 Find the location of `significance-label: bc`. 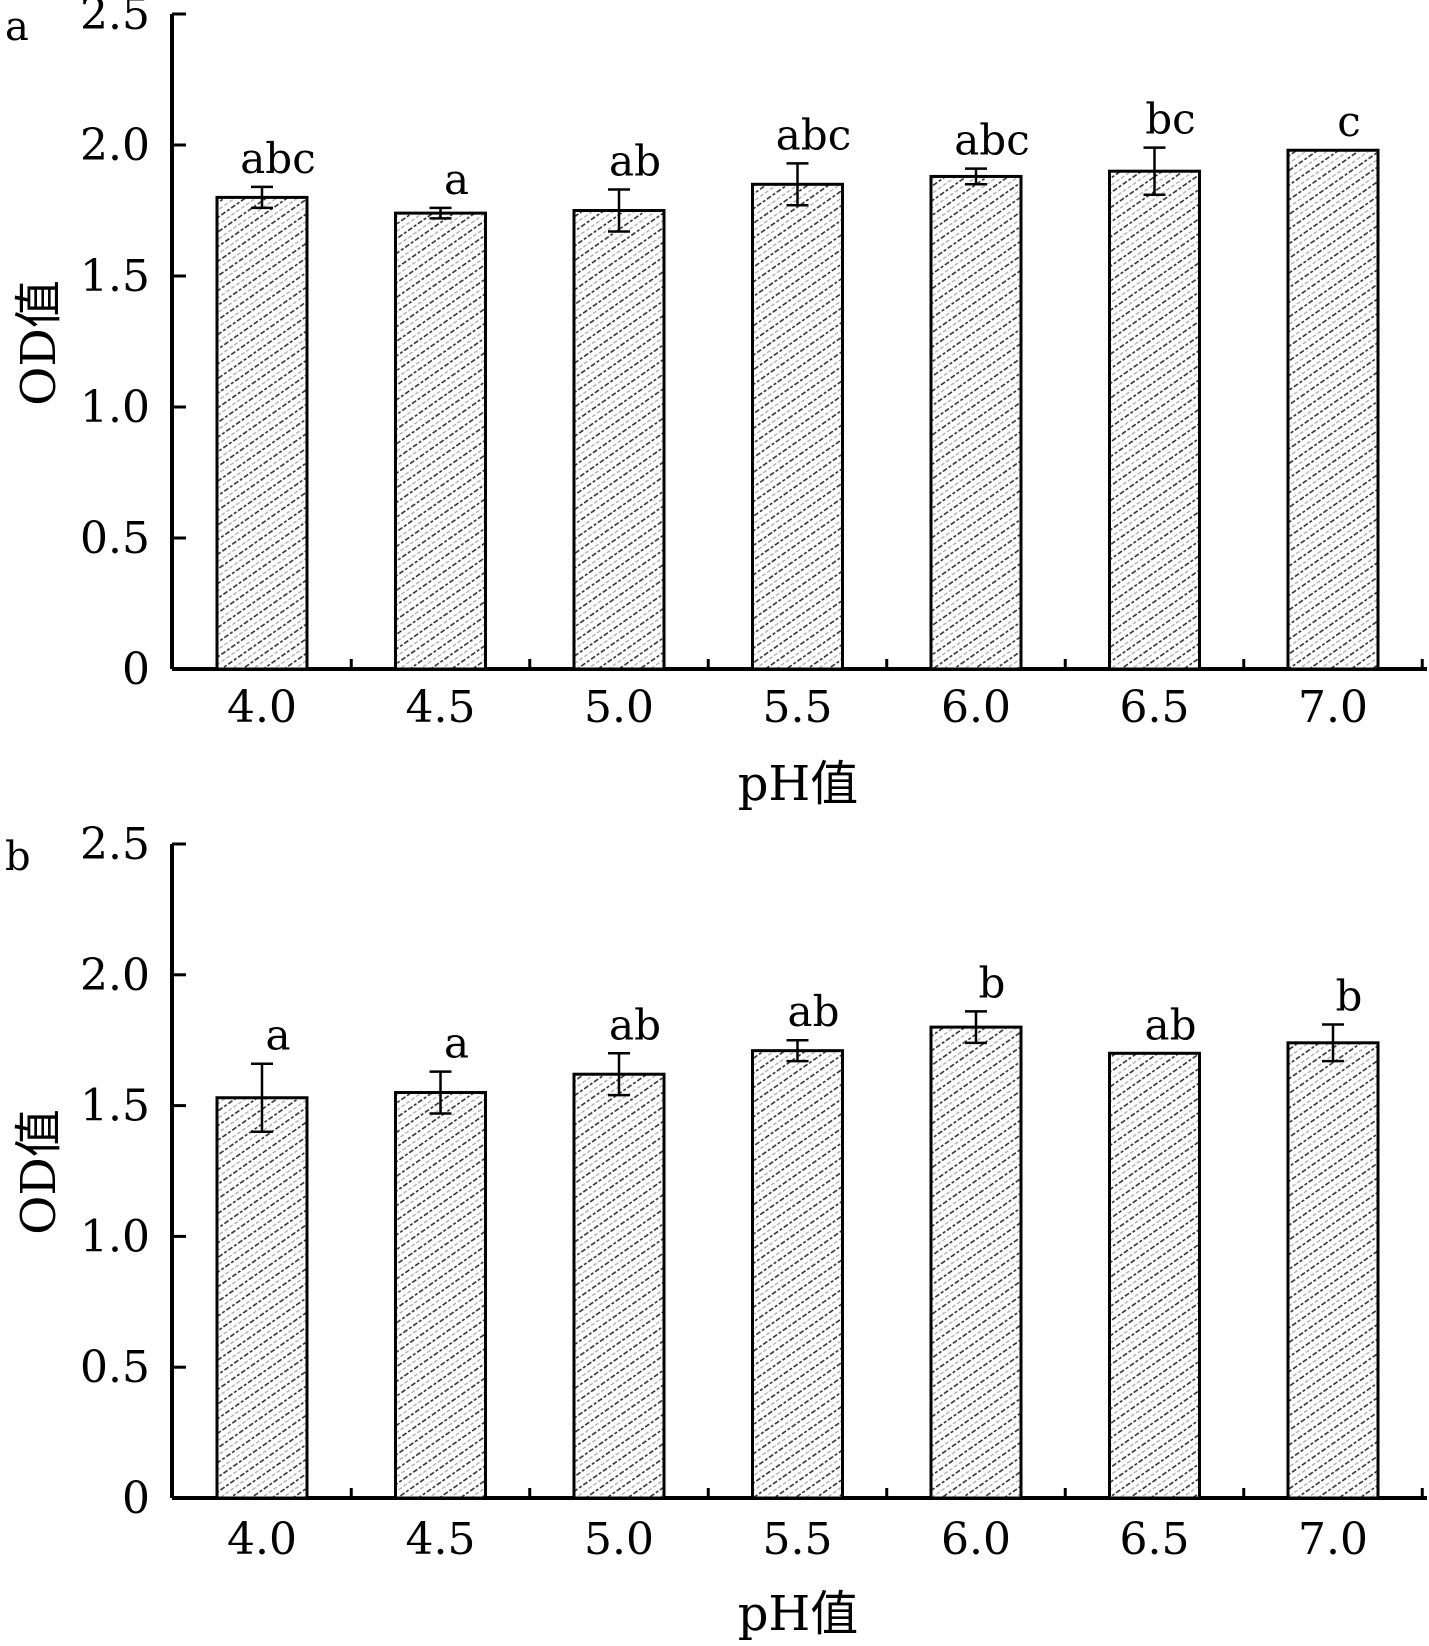

significance-label: bc is located at coordinates (1170, 119).